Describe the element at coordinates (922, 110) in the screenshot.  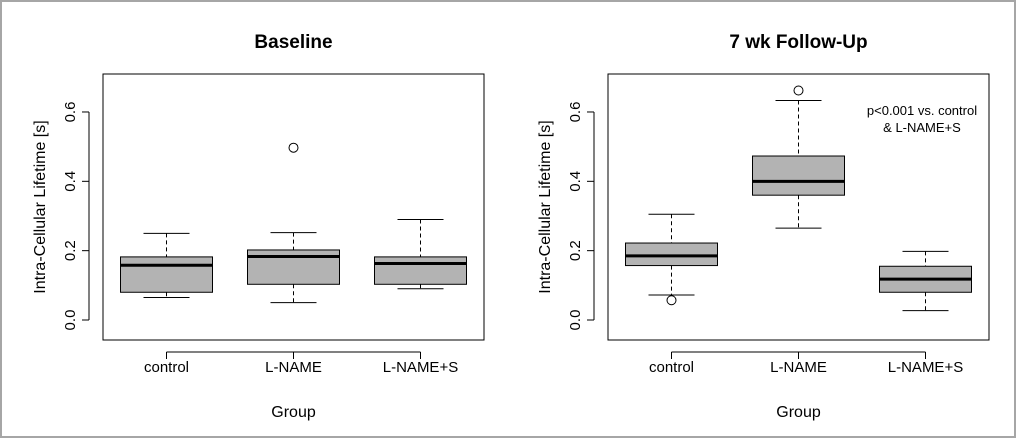
I see `annotation-text: p<0.001 vs. control` at that location.